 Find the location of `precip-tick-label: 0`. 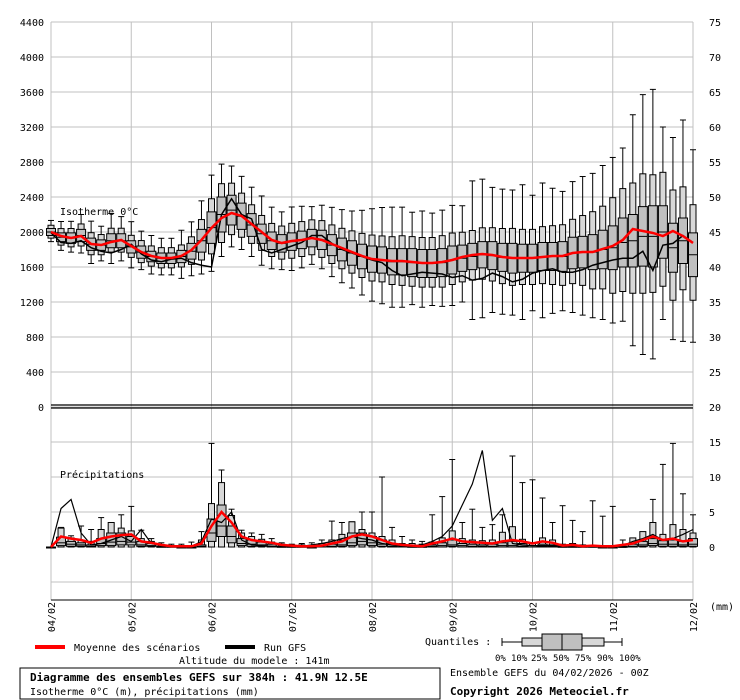

precip-tick-label: 0 is located at coordinates (712, 548).